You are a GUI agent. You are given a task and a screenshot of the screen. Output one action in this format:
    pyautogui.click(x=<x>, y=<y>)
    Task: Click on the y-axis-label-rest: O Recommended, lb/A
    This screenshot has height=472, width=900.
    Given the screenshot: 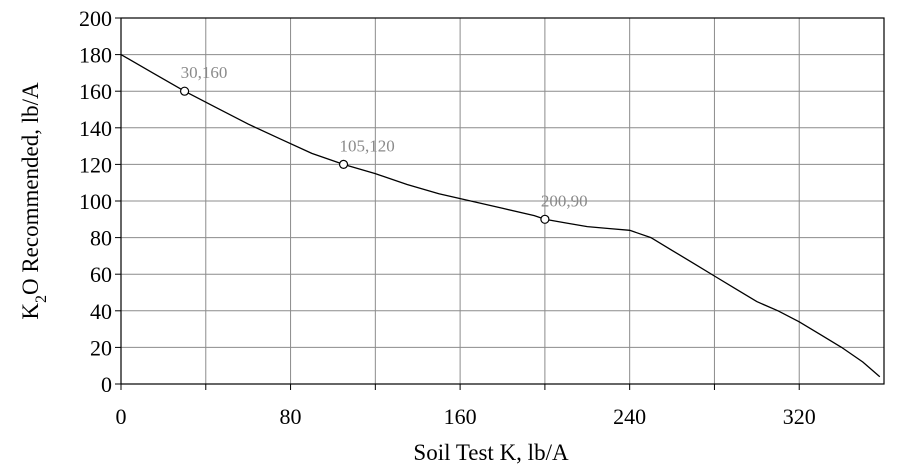 What is the action you would take?
    pyautogui.click(x=30, y=188)
    